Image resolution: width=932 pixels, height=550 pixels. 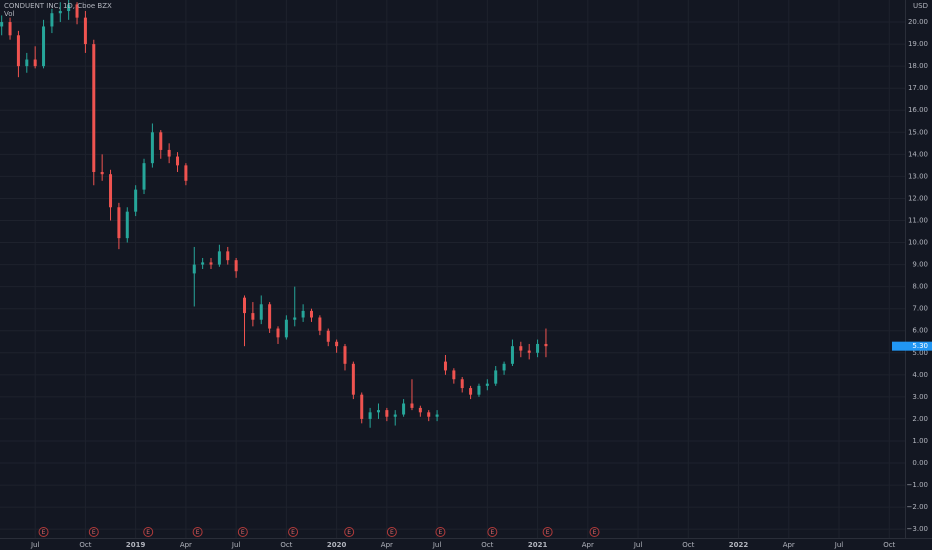 What do you see at coordinates (739, 545) in the screenshot?
I see `x-tick-label: 2022` at bounding box center [739, 545].